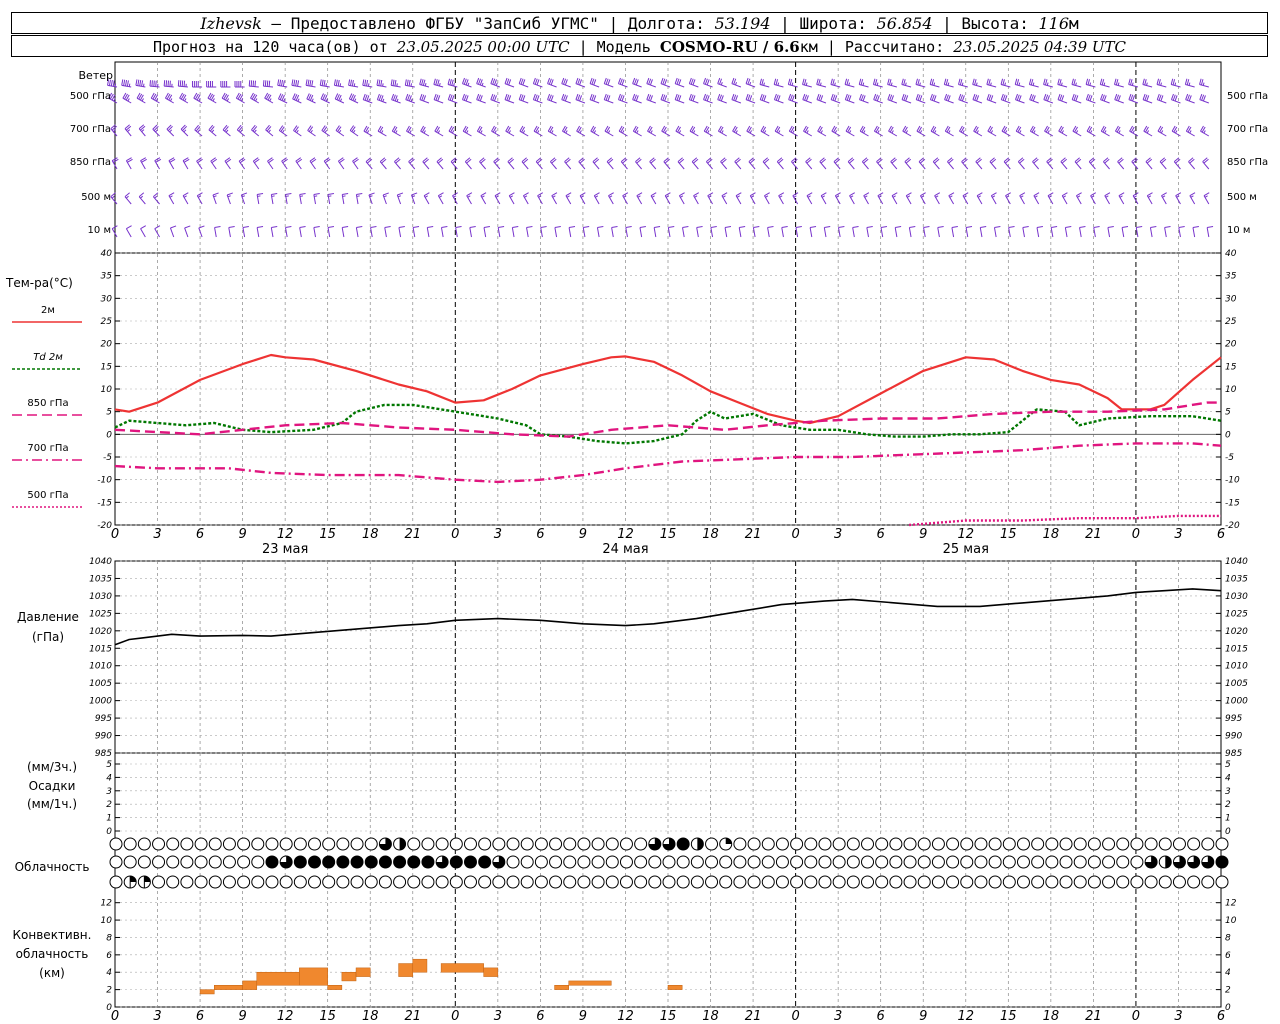 Image resolution: width=1280 pixels, height=1024 pixels. What do you see at coordinates (1074, 23) in the screenshot?
I see `alt-unit: м` at bounding box center [1074, 23].